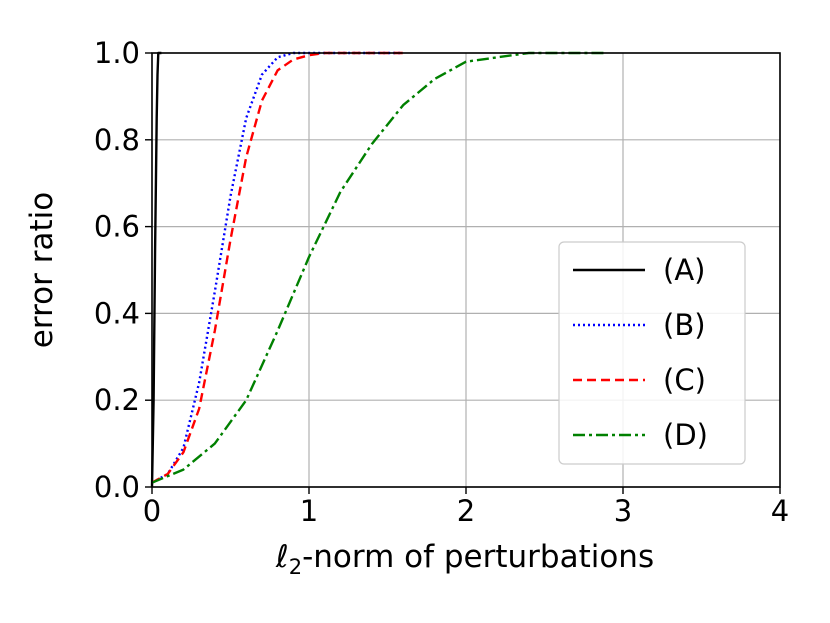  What do you see at coordinates (685, 435) in the screenshot?
I see `legend-label: (D)` at bounding box center [685, 435].